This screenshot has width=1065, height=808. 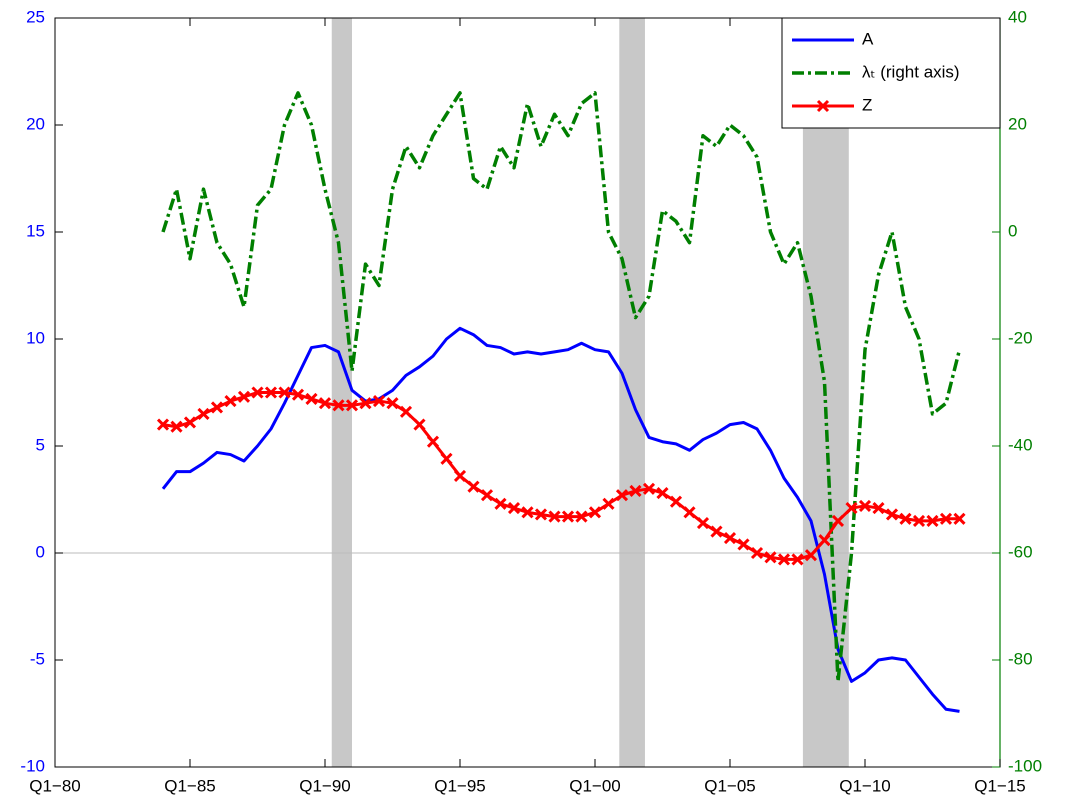 What do you see at coordinates (35, 230) in the screenshot?
I see `y-tick-label: 15` at bounding box center [35, 230].